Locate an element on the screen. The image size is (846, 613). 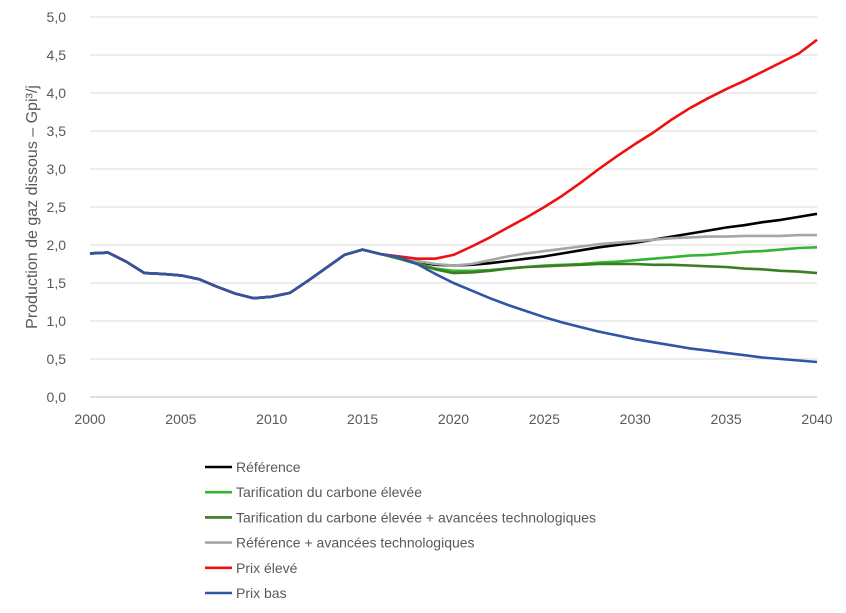
legend-label: Référence + avancées technologiques is located at coordinates (355, 543).